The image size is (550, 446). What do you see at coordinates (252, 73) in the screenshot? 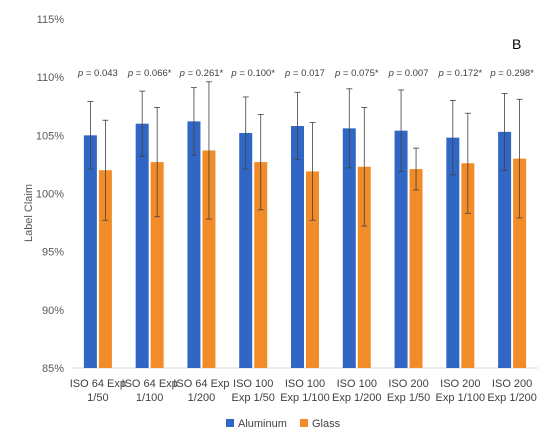
I see `p-value-label: p = 0.100*` at bounding box center [252, 73].